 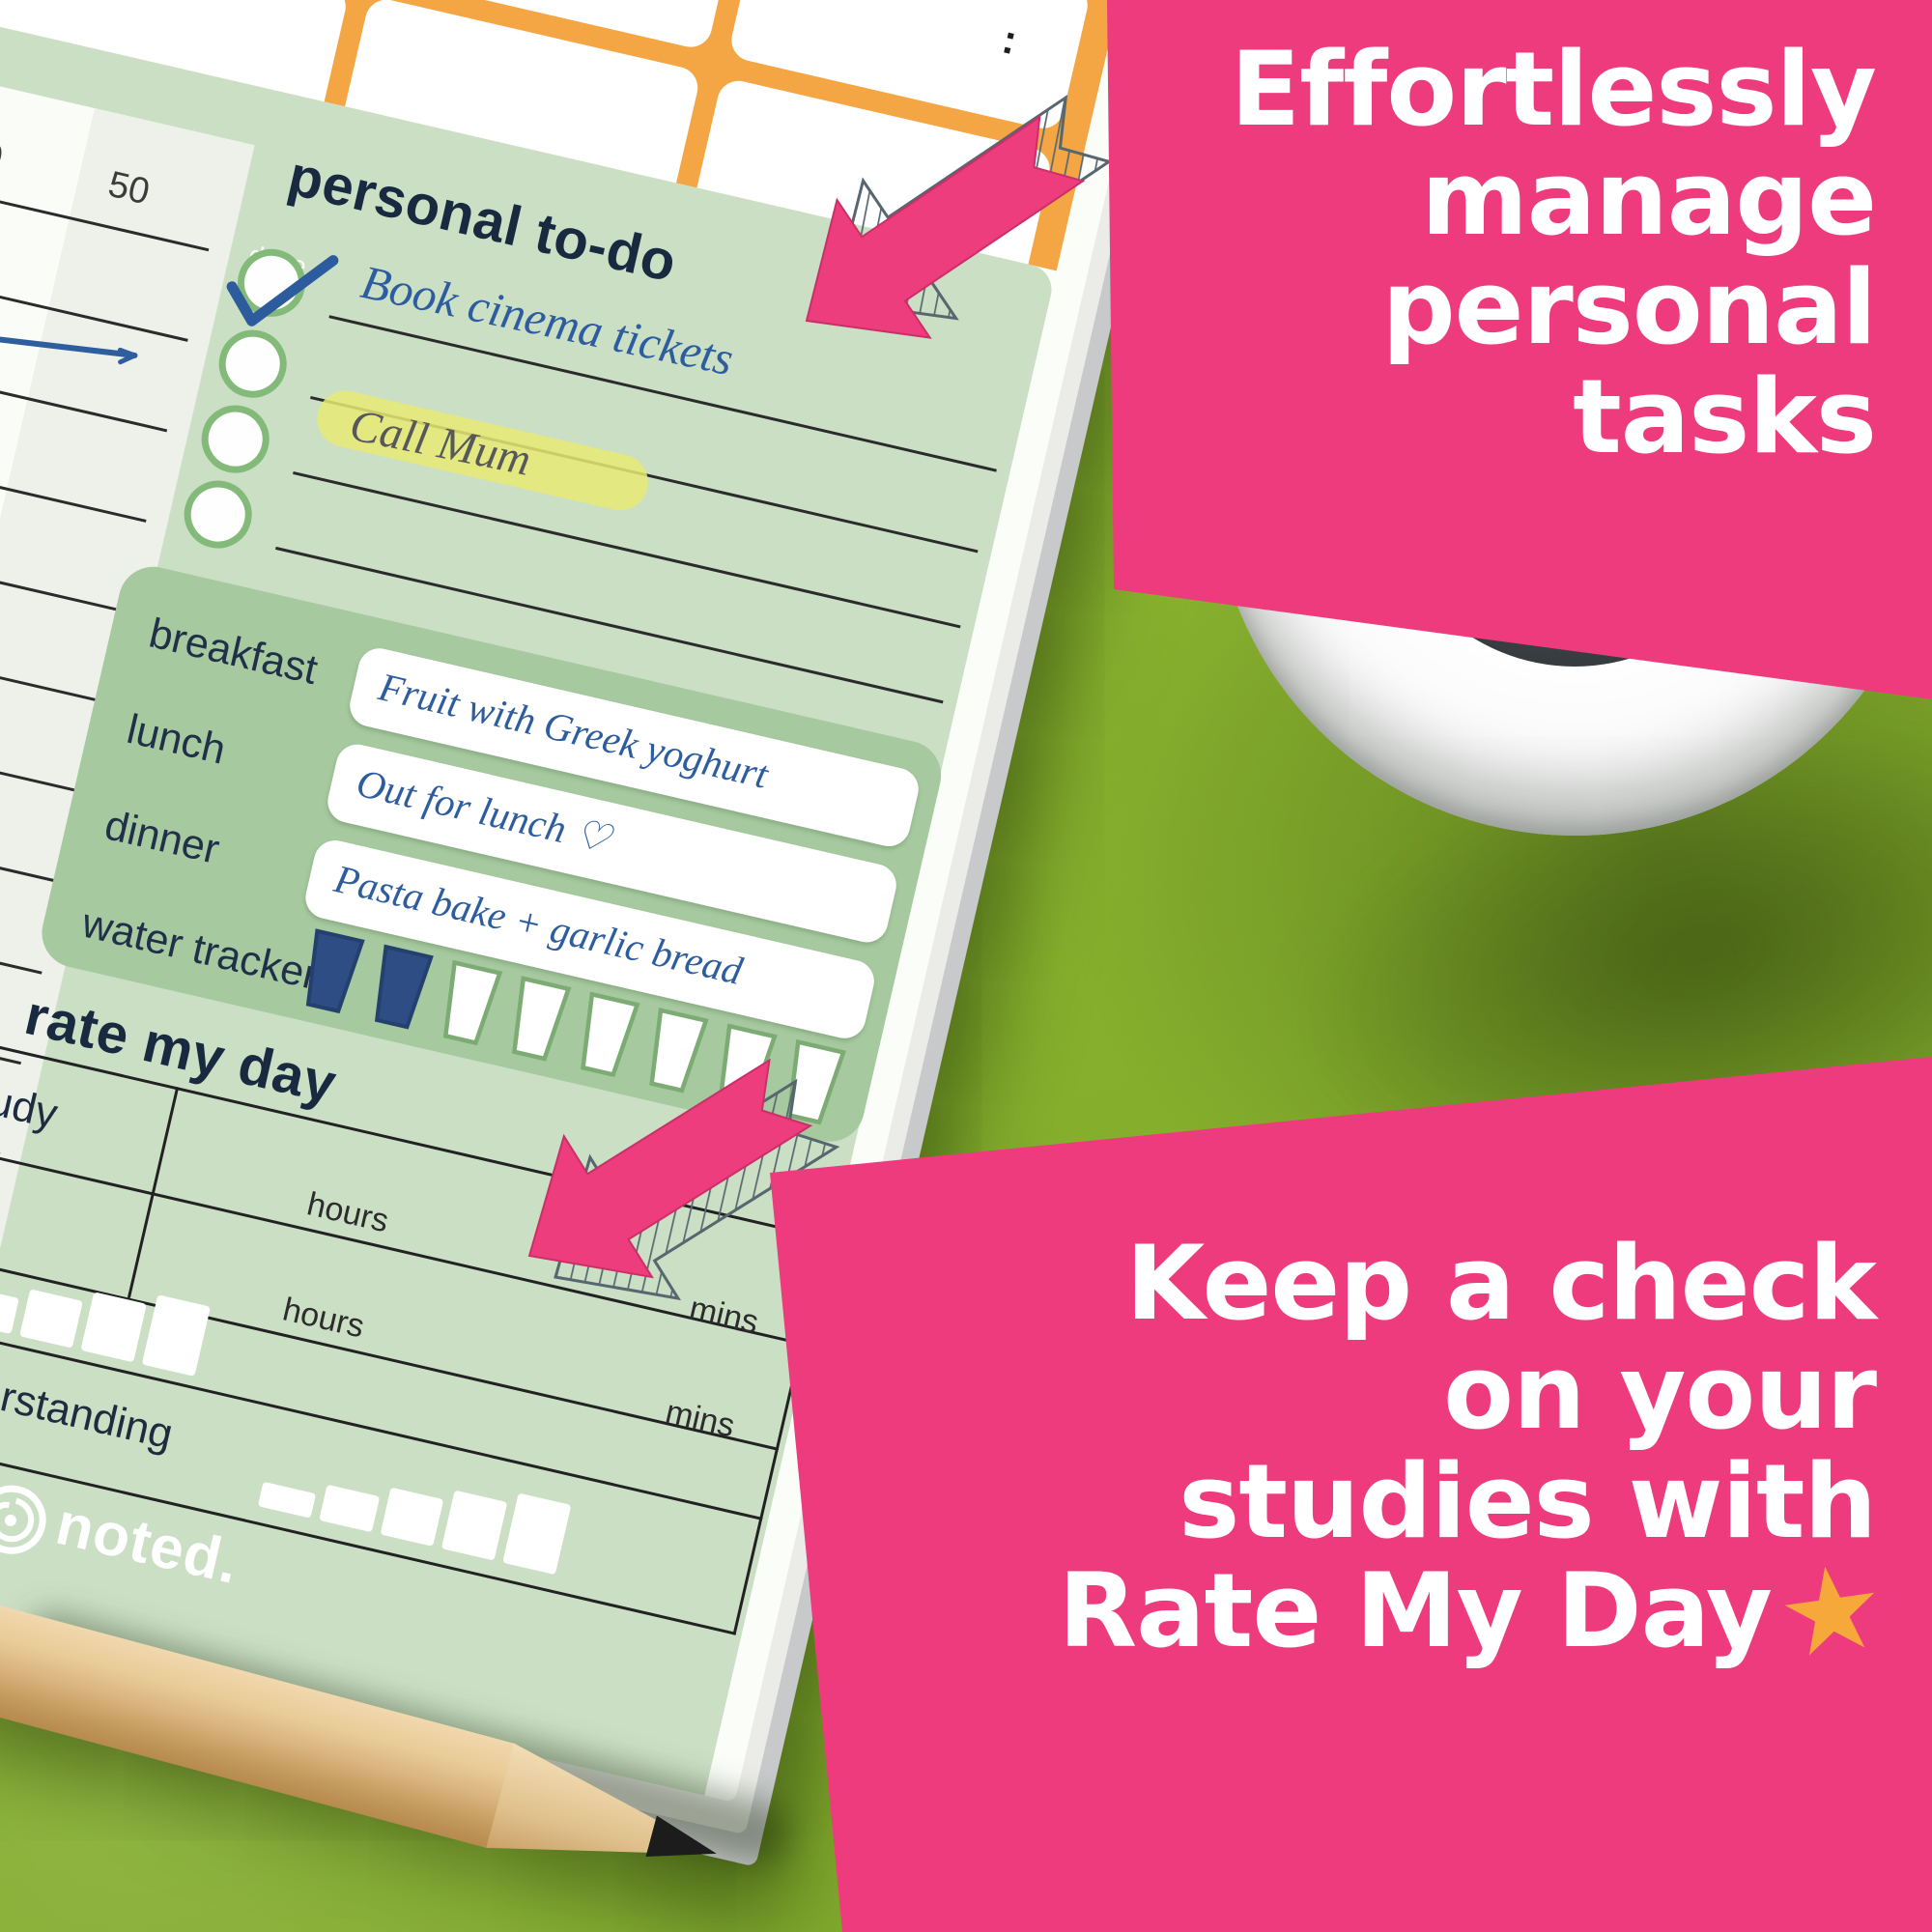 I want to click on top-banner-text: Effortlessly manage personal tasks, so click(x=1553, y=253).